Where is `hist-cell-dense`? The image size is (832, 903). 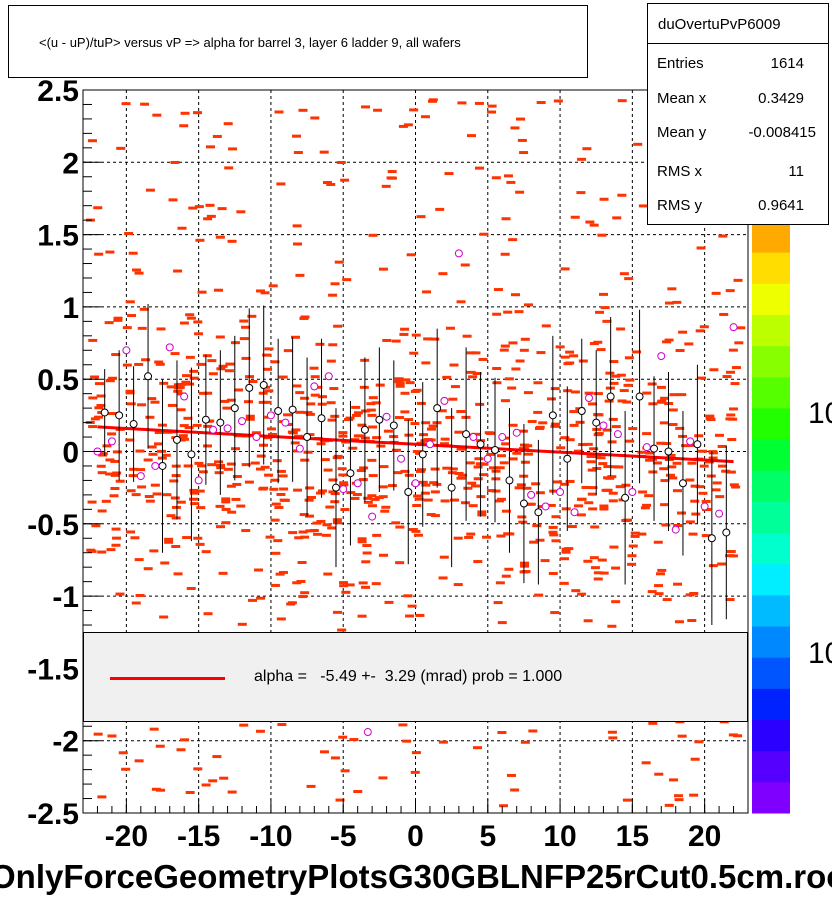 hist-cell-dense is located at coordinates (482, 513).